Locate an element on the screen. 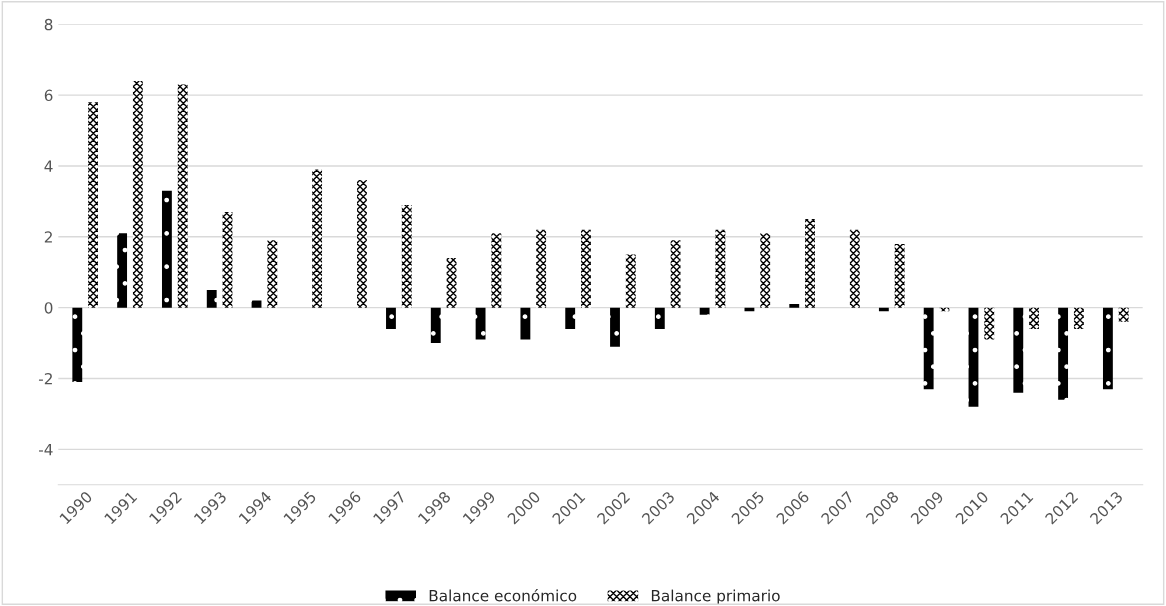  y-tick-label: 4 is located at coordinates (48, 166).